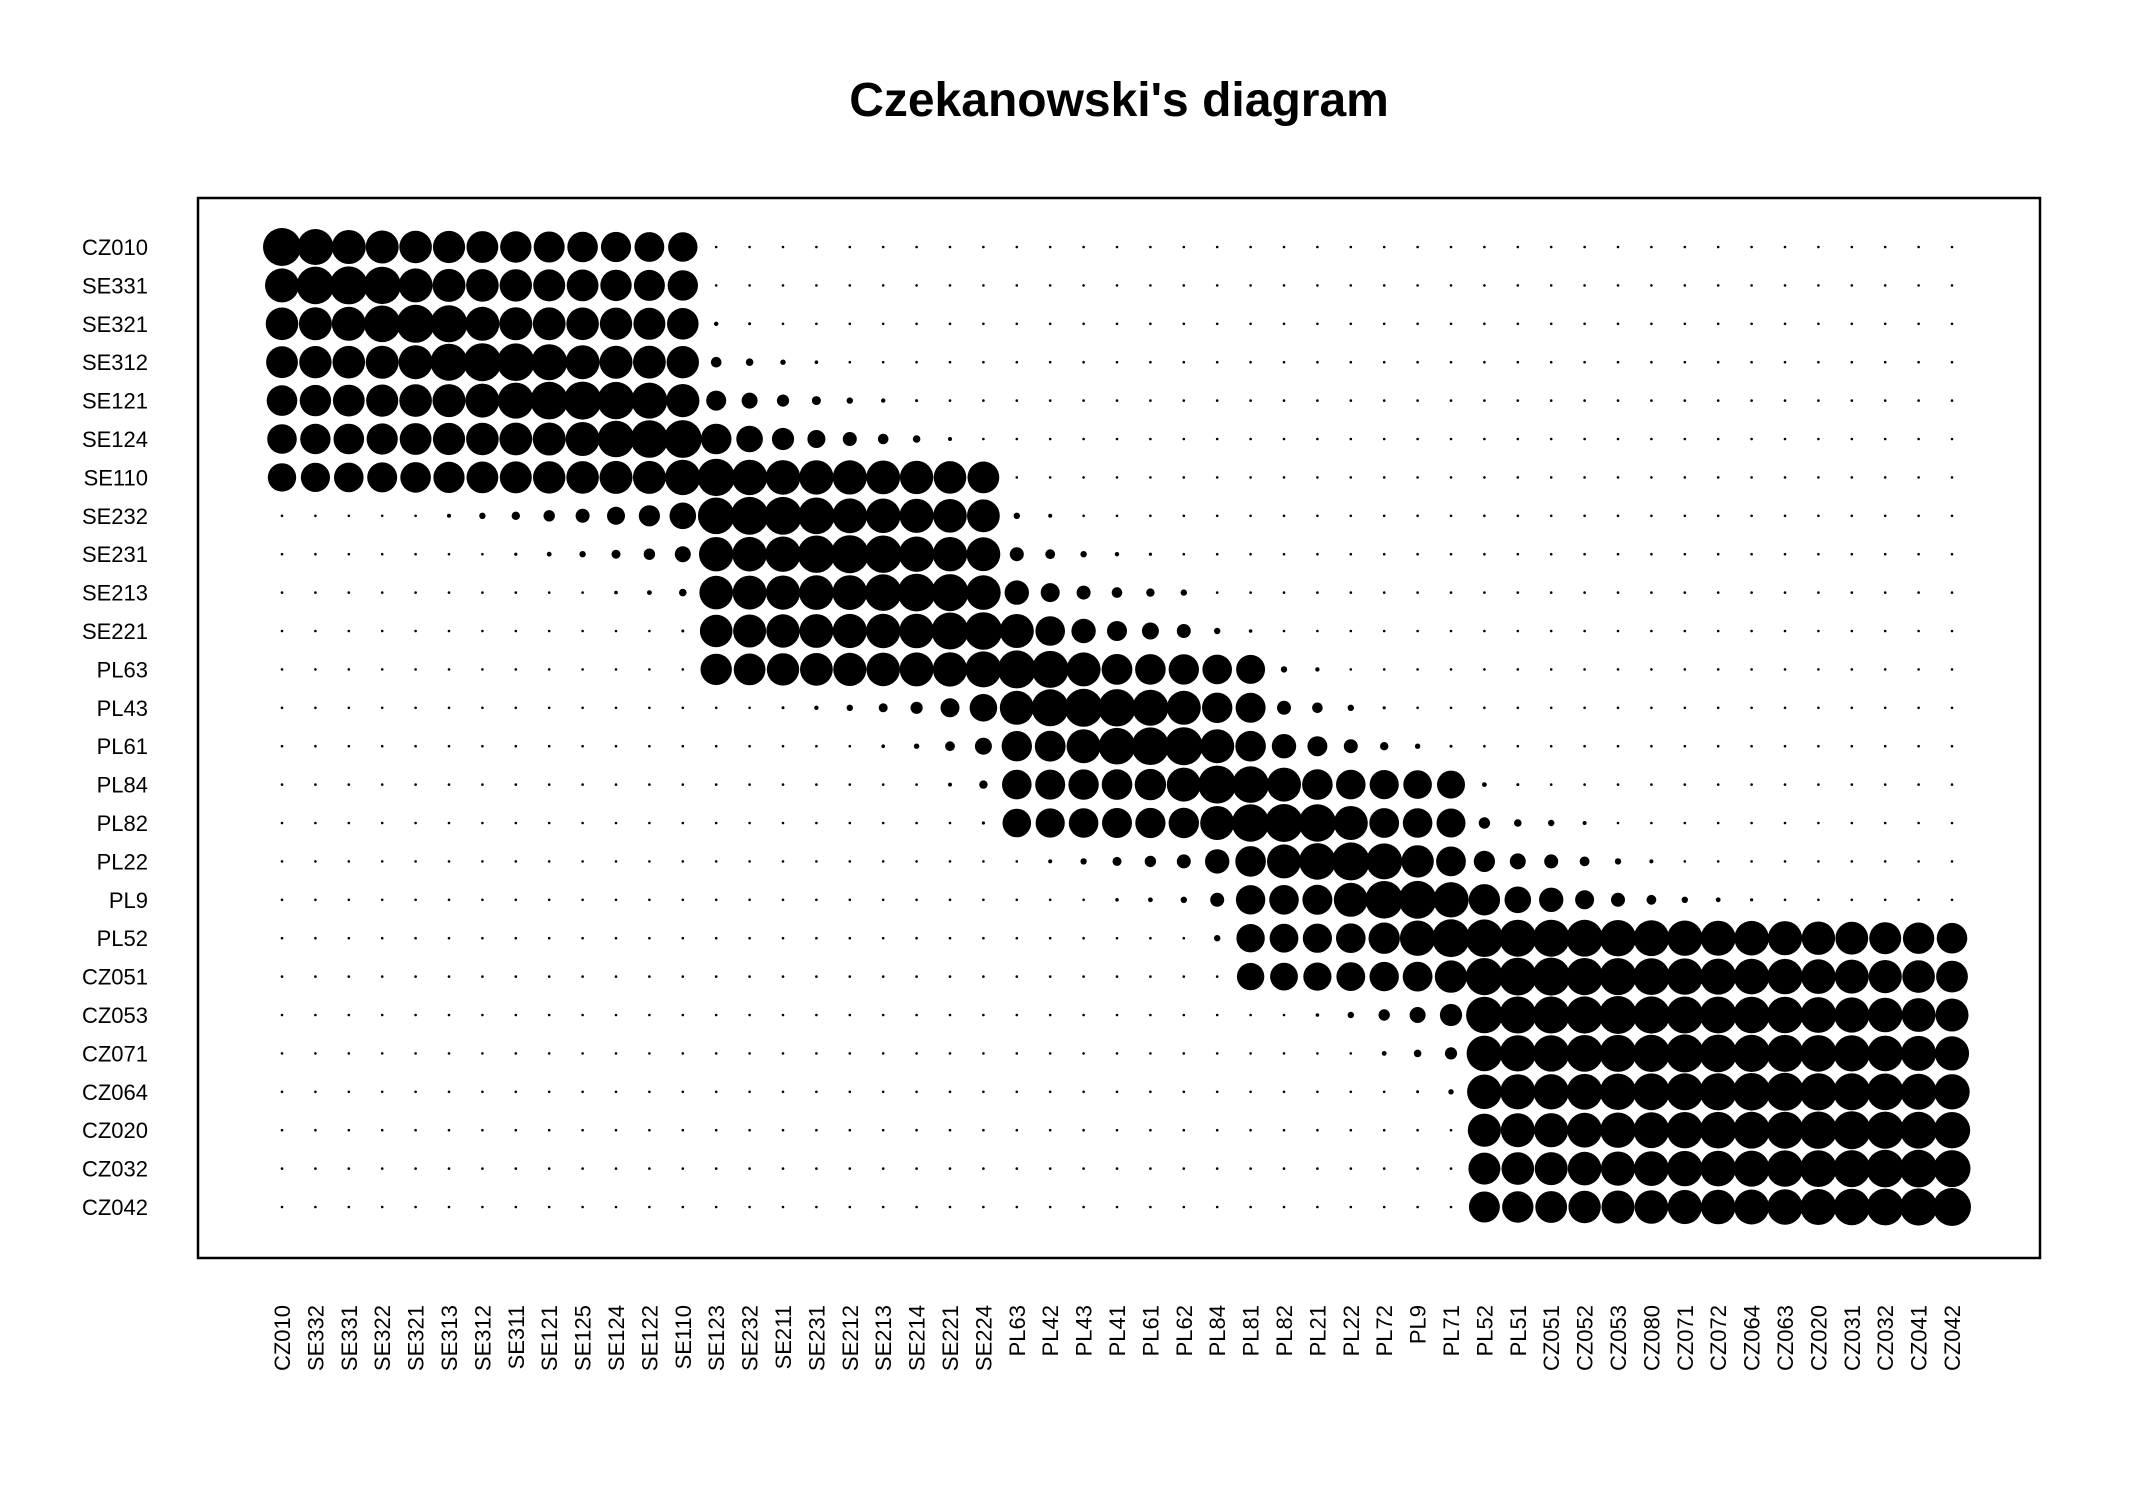 This screenshot has width=2130, height=1495. I want to click on dot-cz051-pl62, so click(1184, 976).